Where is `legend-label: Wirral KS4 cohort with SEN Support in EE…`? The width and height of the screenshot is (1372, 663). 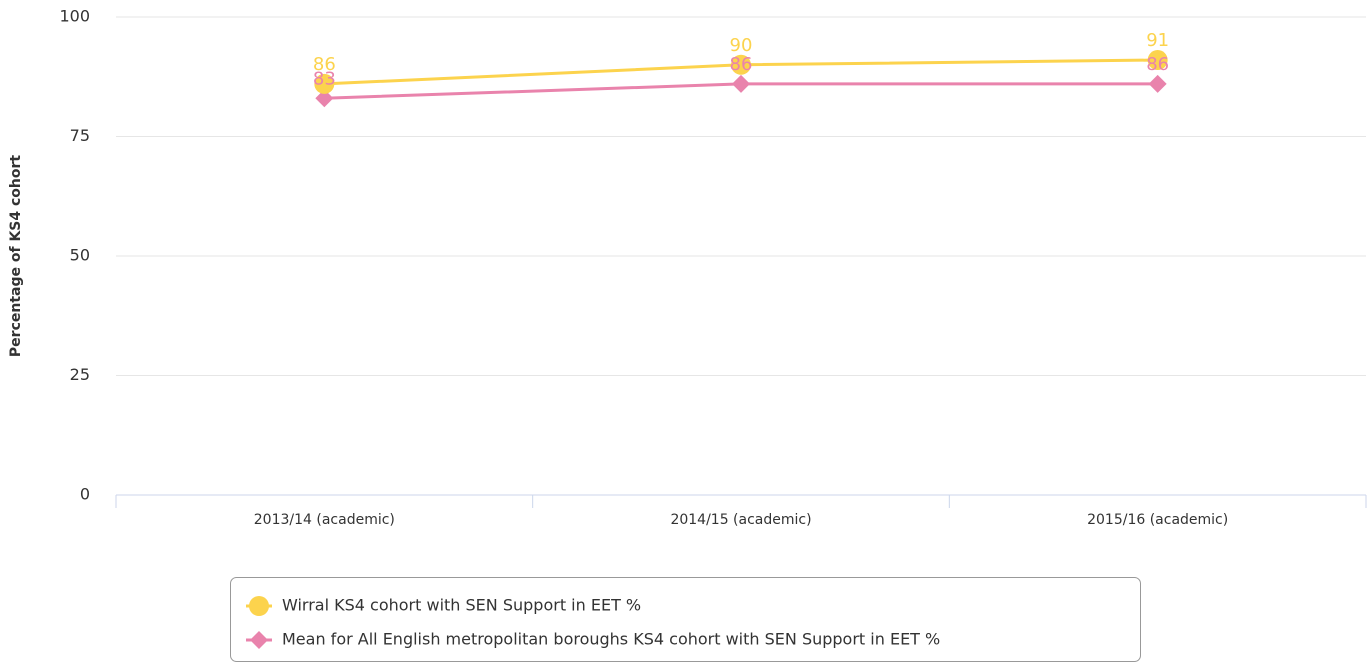
legend-label: Wirral KS4 cohort with SEN Support in EE… is located at coordinates (461, 605).